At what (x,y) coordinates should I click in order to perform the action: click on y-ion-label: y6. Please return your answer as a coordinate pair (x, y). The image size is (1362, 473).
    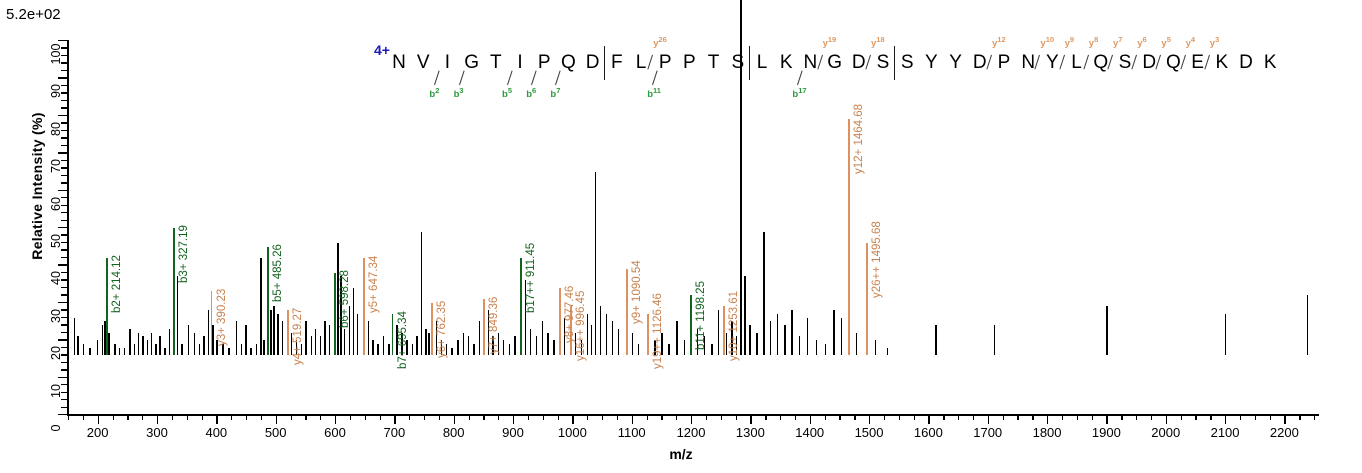
    Looking at the image, I should click on (1142, 42).